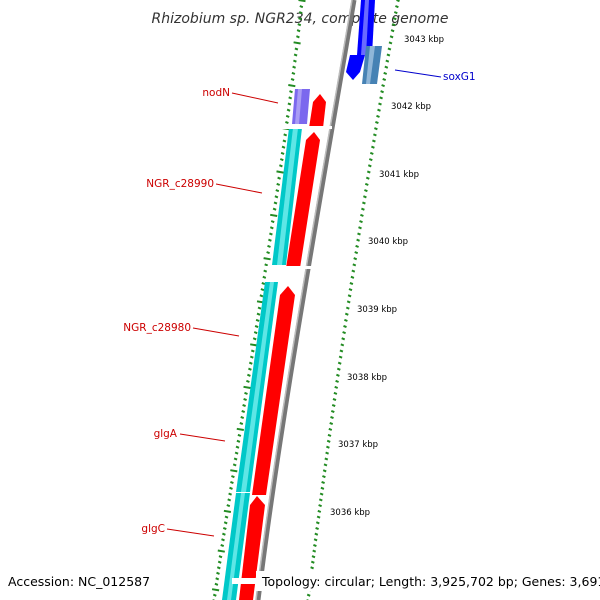  I want to click on footer-background, so click(428, 581).